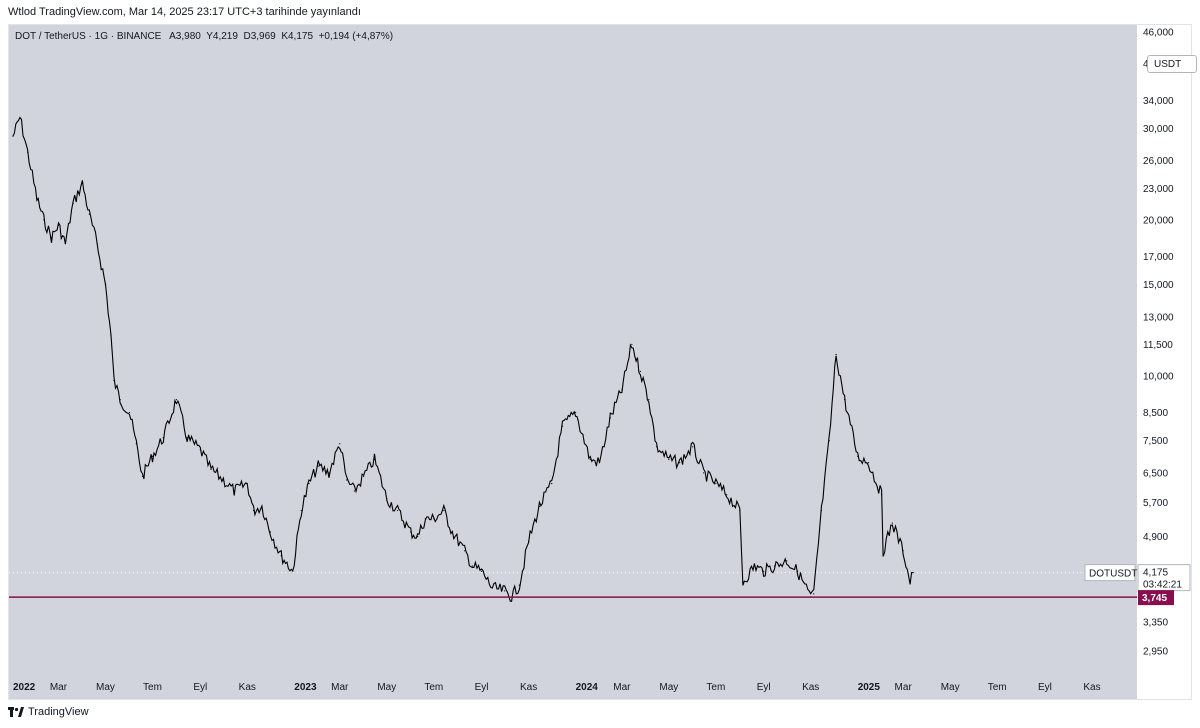  I want to click on y-tick-label: 17,000, so click(1158, 257).